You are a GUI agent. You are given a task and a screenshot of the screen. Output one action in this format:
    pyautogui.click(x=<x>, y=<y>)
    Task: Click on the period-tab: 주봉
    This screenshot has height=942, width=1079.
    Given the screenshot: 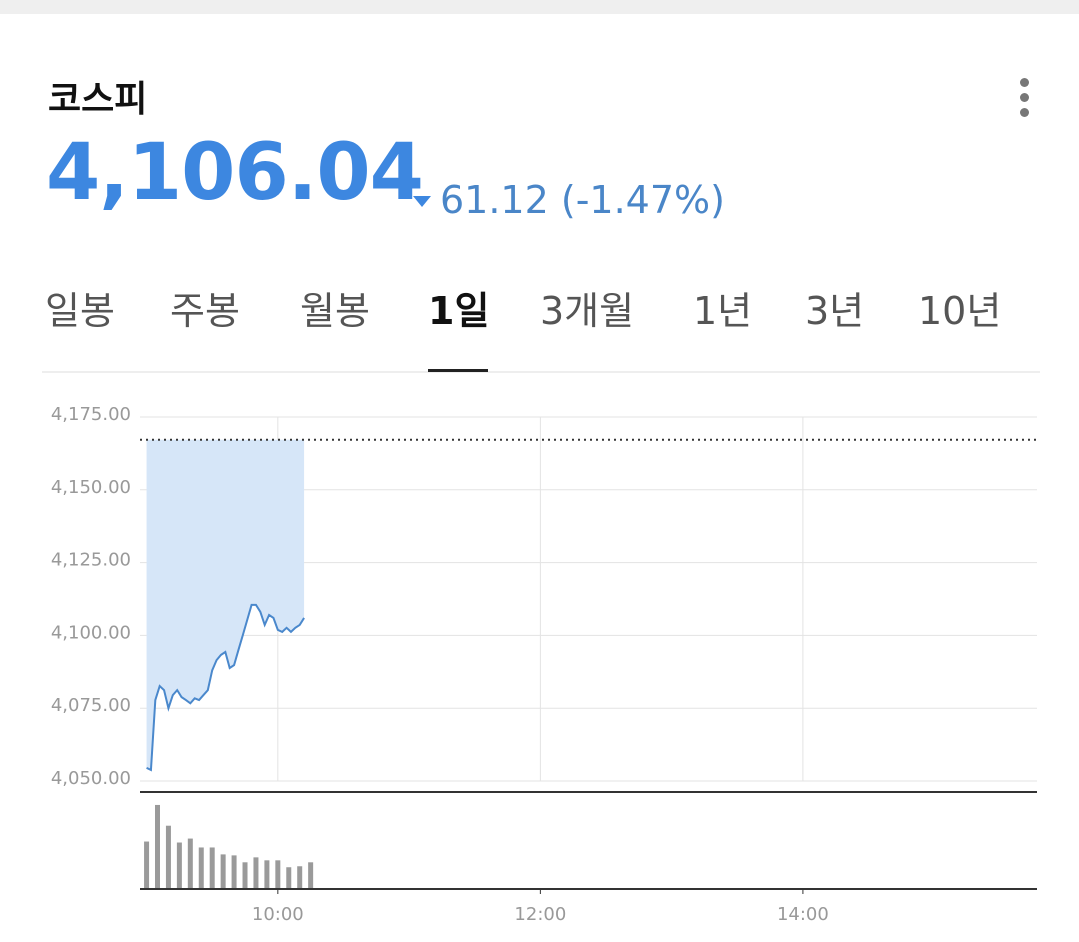 What is the action you would take?
    pyautogui.click(x=205, y=311)
    